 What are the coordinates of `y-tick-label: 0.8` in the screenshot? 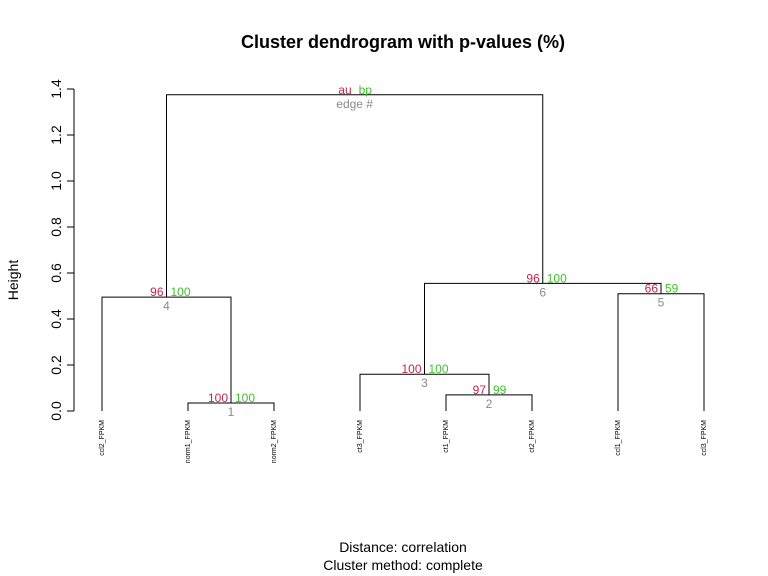 It's located at (56, 227).